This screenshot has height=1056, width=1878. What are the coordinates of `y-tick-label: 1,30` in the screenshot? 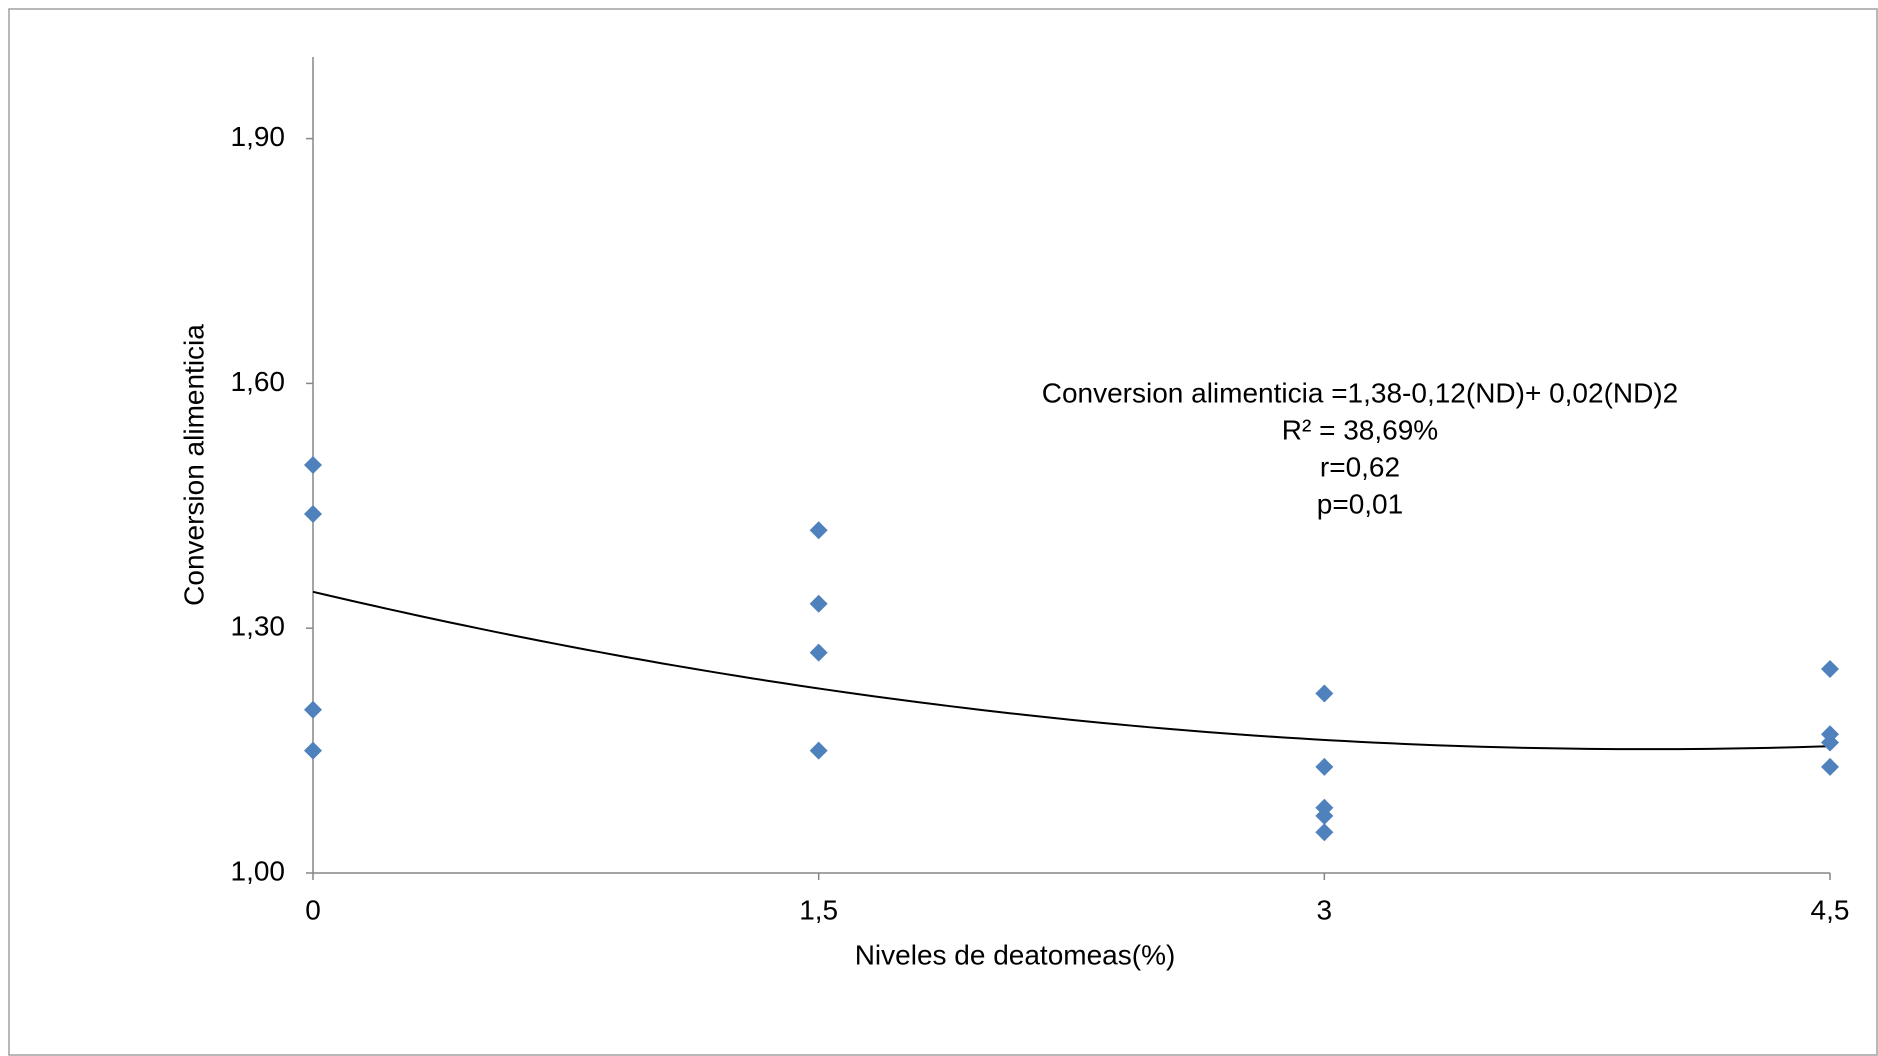 It's located at (258, 626).